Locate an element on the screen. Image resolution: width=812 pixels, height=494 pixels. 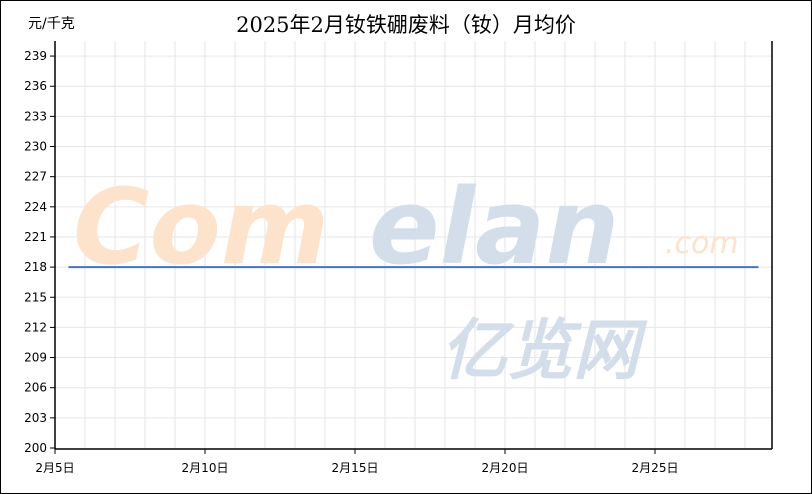
y-tick-label: 227 is located at coordinates (35, 177).